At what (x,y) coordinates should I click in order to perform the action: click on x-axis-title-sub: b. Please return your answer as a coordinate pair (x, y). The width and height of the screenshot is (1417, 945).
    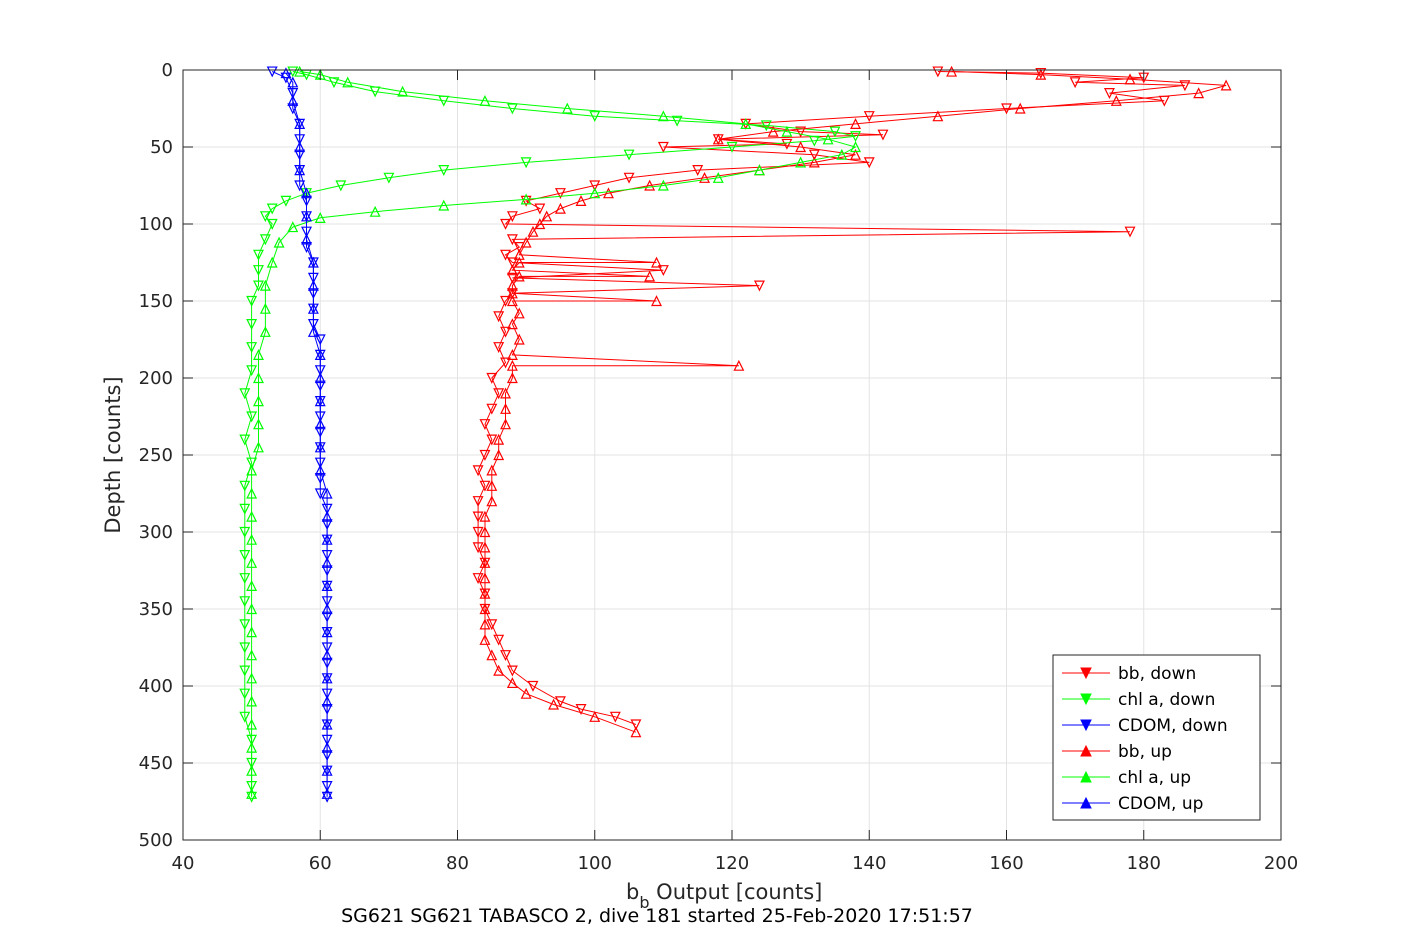
    Looking at the image, I should click on (644, 902).